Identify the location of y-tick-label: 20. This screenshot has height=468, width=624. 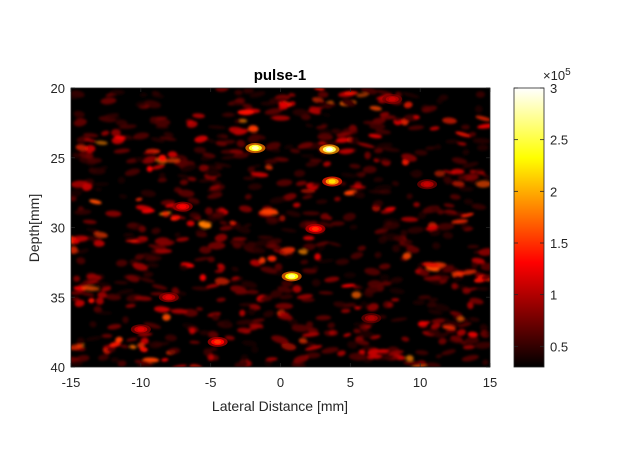
(58, 88).